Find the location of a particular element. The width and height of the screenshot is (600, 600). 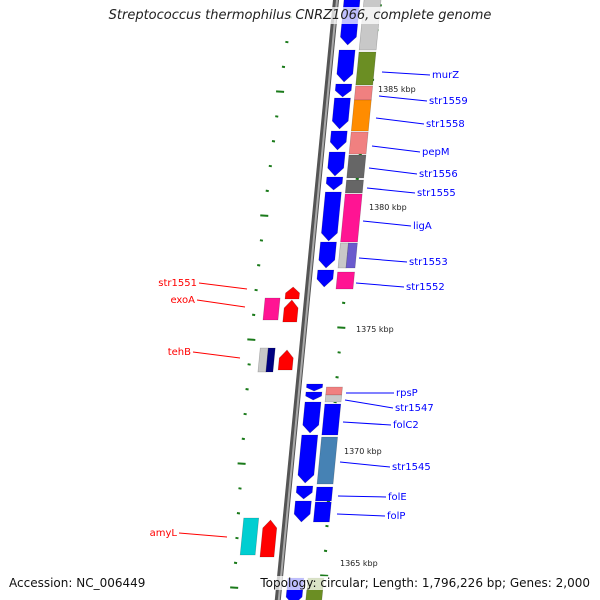

accession-text: Accession: NC_006449 is located at coordinates (77, 583).